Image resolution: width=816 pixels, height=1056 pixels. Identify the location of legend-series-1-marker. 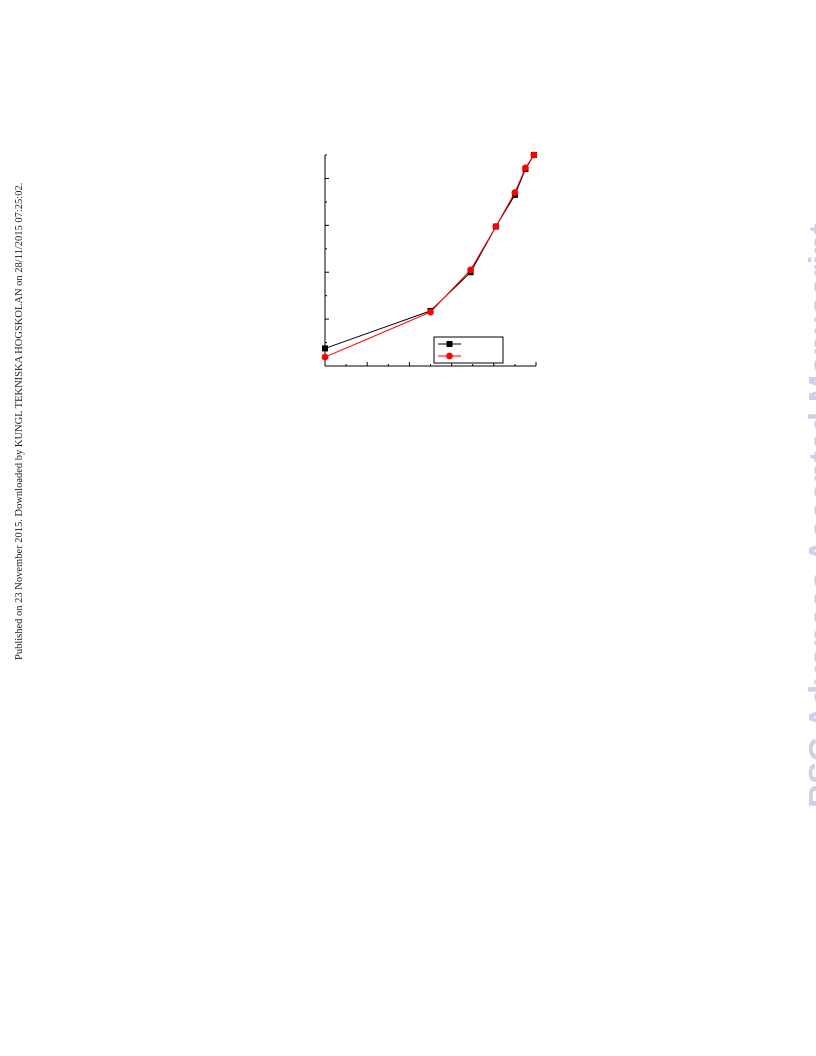
(449, 344).